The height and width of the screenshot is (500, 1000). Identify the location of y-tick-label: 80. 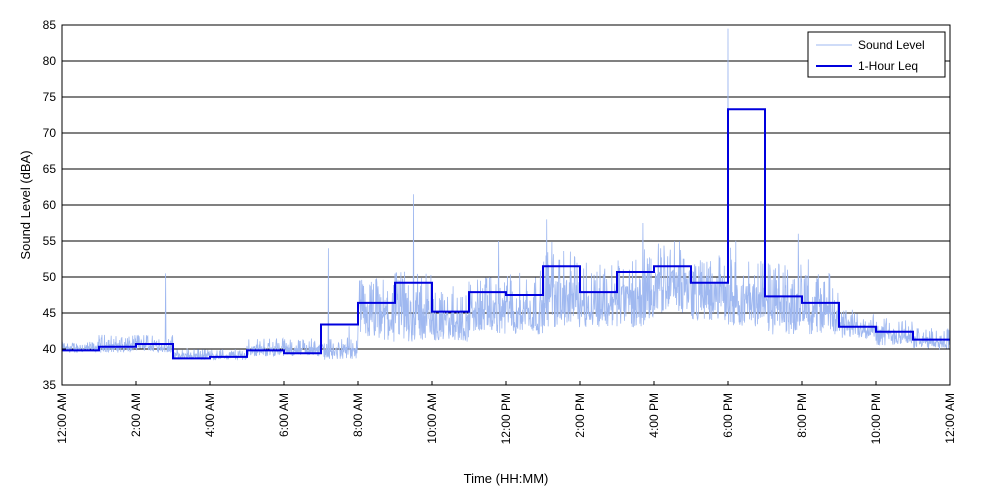
(50, 61).